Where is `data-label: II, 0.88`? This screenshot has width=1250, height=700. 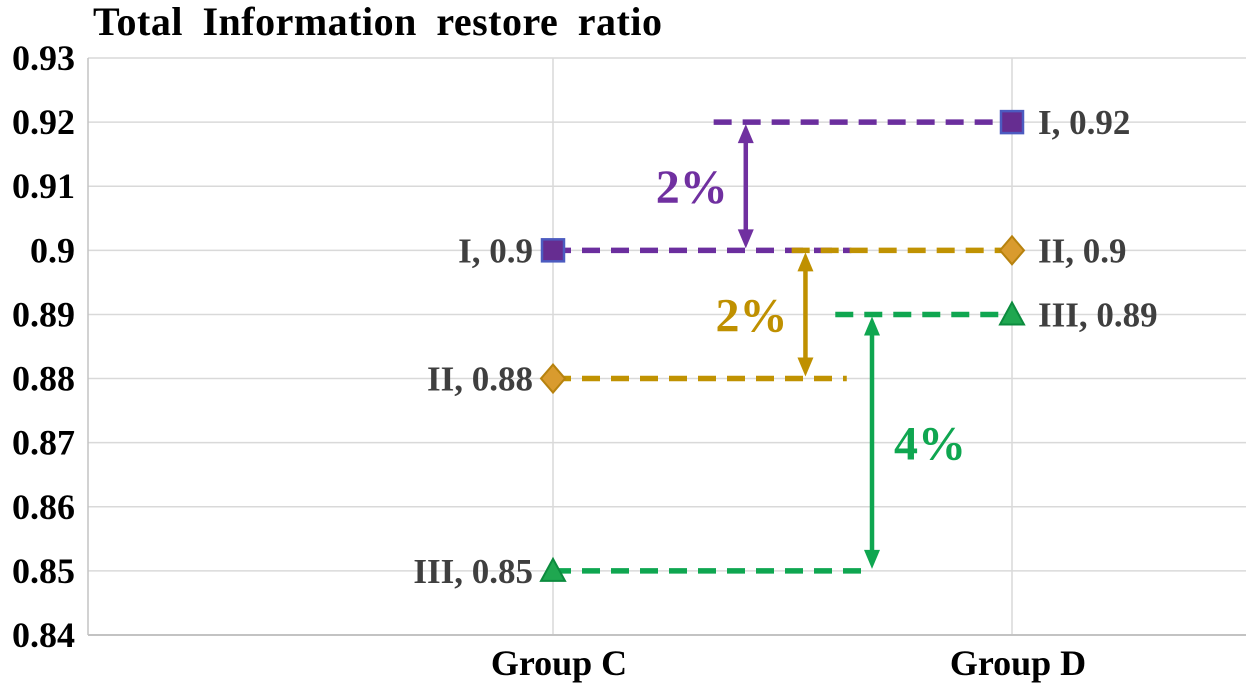 data-label: II, 0.88 is located at coordinates (480, 379).